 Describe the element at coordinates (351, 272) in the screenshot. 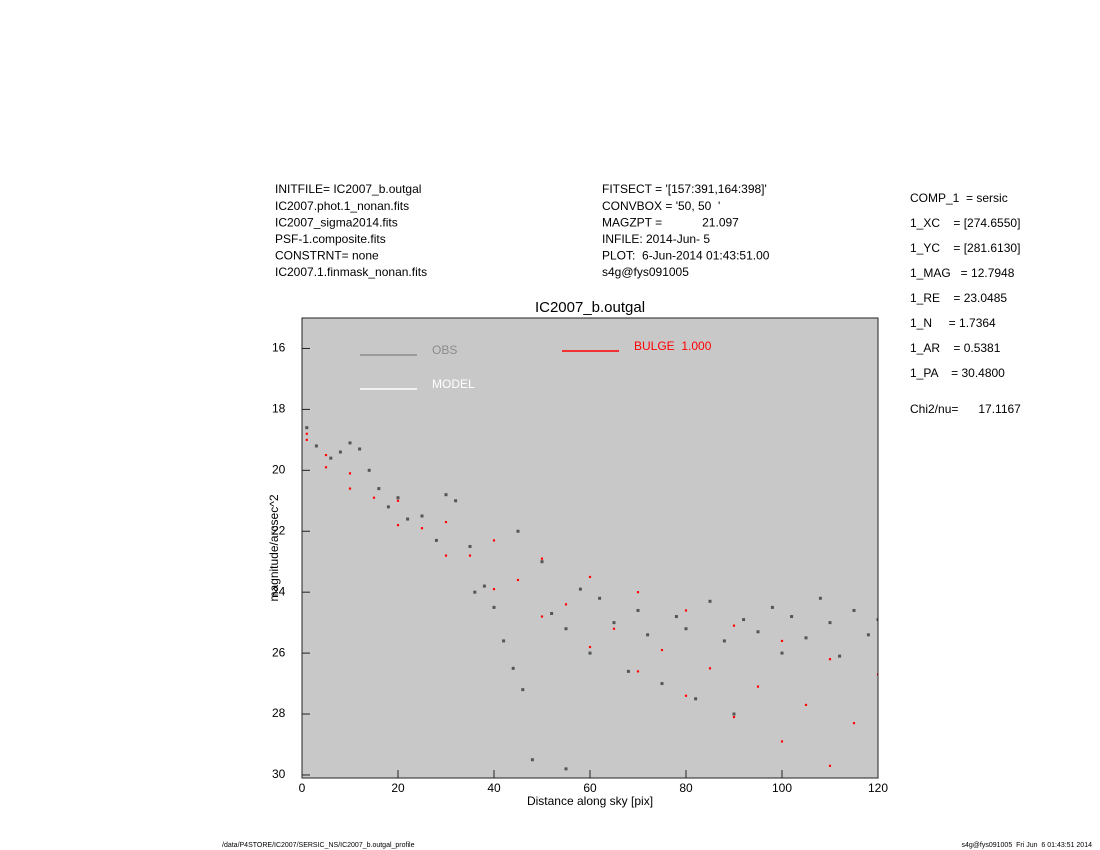

I see `header-left: IC2007.1.finmask_nonan.fits` at that location.